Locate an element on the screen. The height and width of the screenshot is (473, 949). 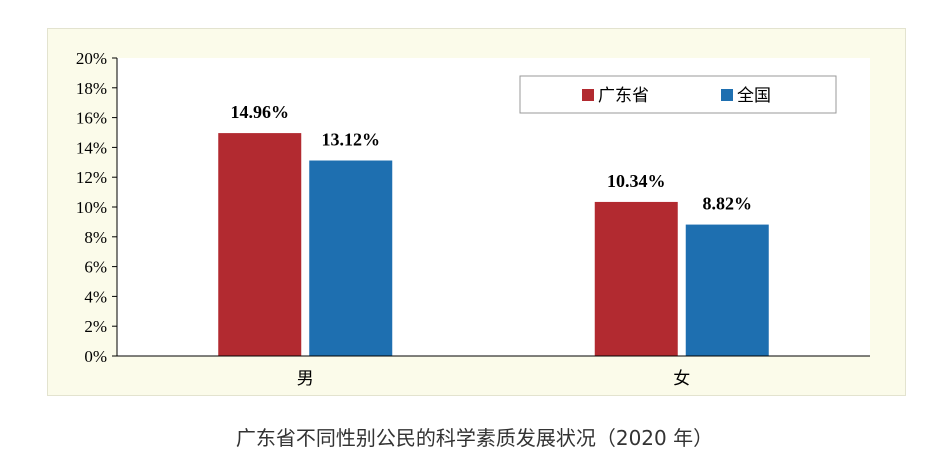
y-tick-label: 12% is located at coordinates (91, 177).